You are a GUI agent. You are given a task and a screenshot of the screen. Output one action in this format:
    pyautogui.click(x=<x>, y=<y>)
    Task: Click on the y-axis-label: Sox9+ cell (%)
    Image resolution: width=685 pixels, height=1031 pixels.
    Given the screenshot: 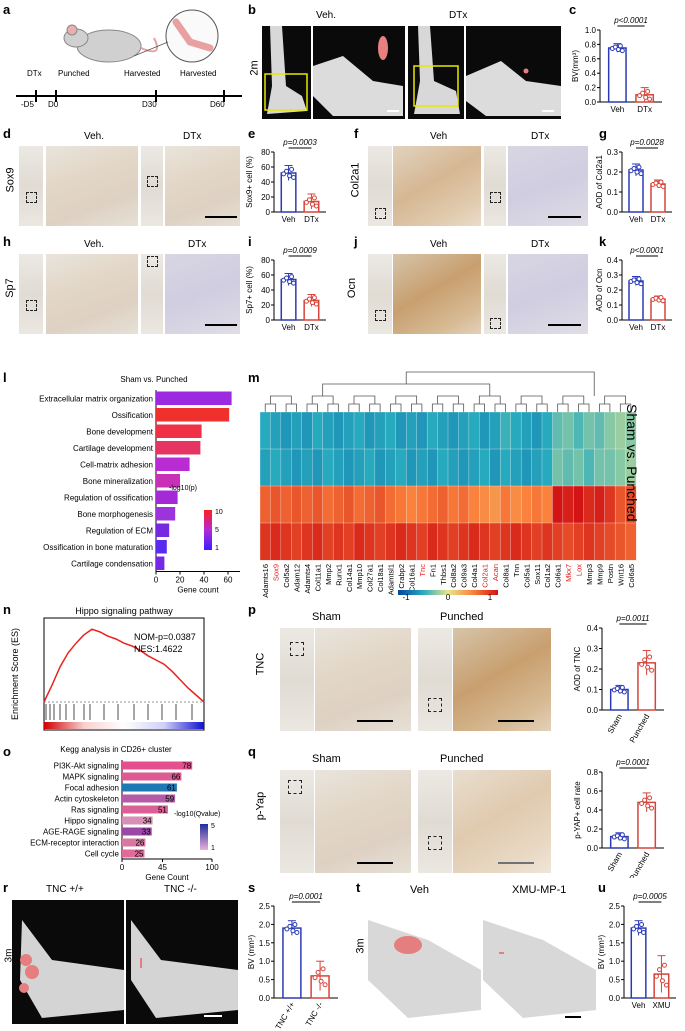 What is the action you would take?
    pyautogui.click(x=249, y=182)
    